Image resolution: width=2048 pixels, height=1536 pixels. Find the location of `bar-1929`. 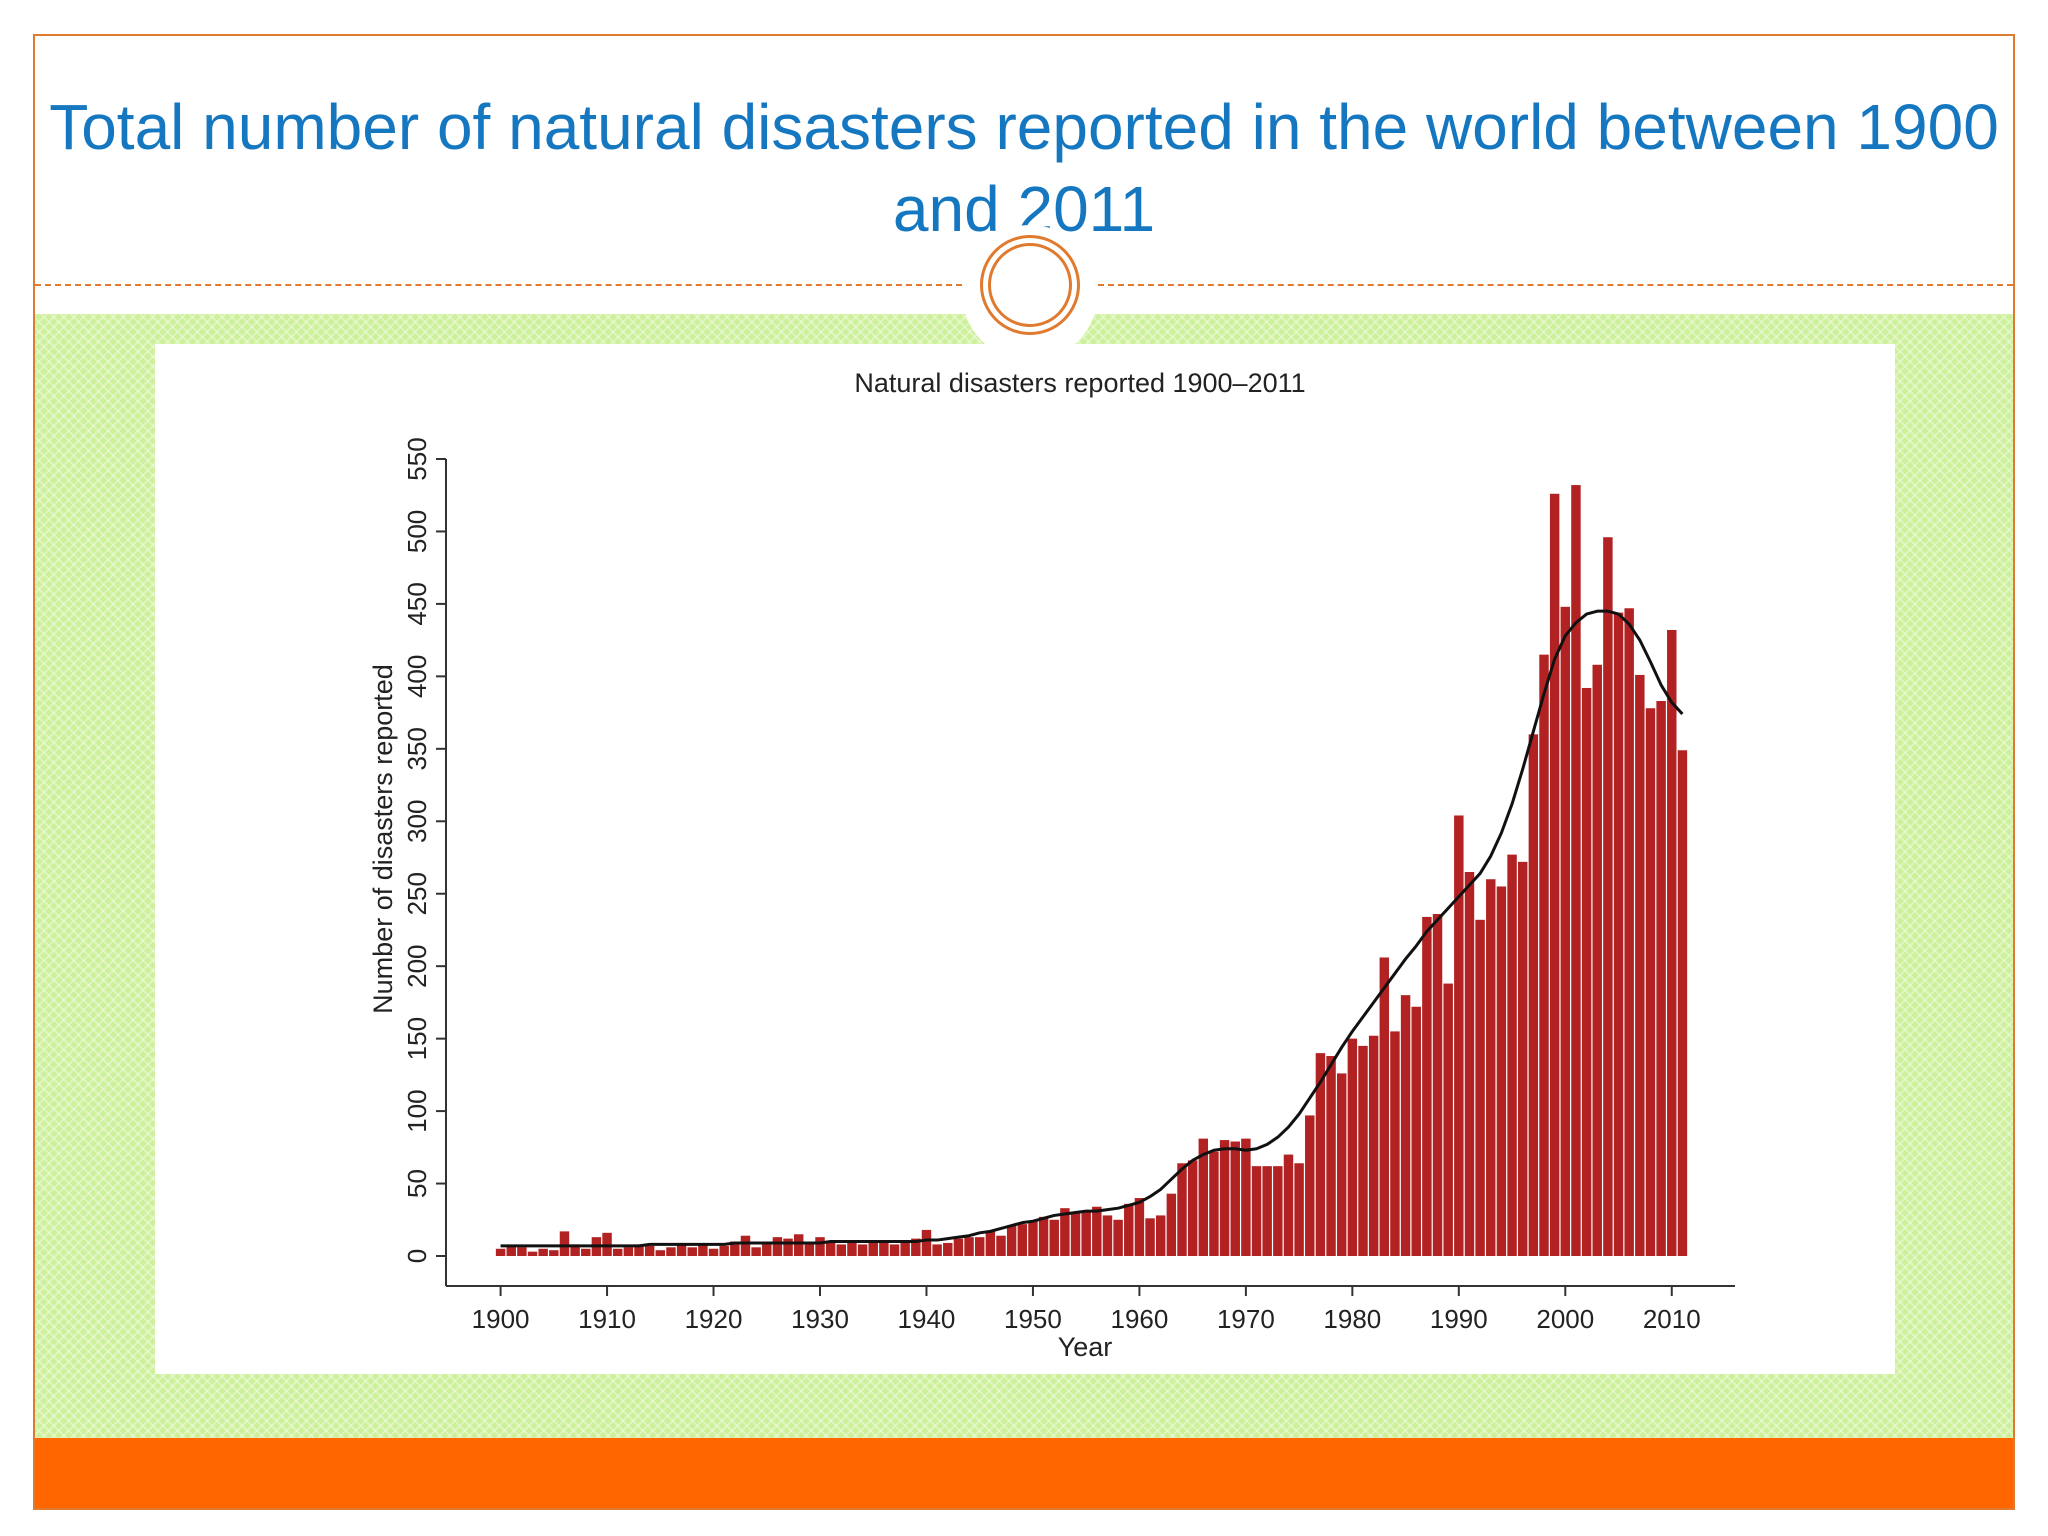

bar-1929 is located at coordinates (809, 1249).